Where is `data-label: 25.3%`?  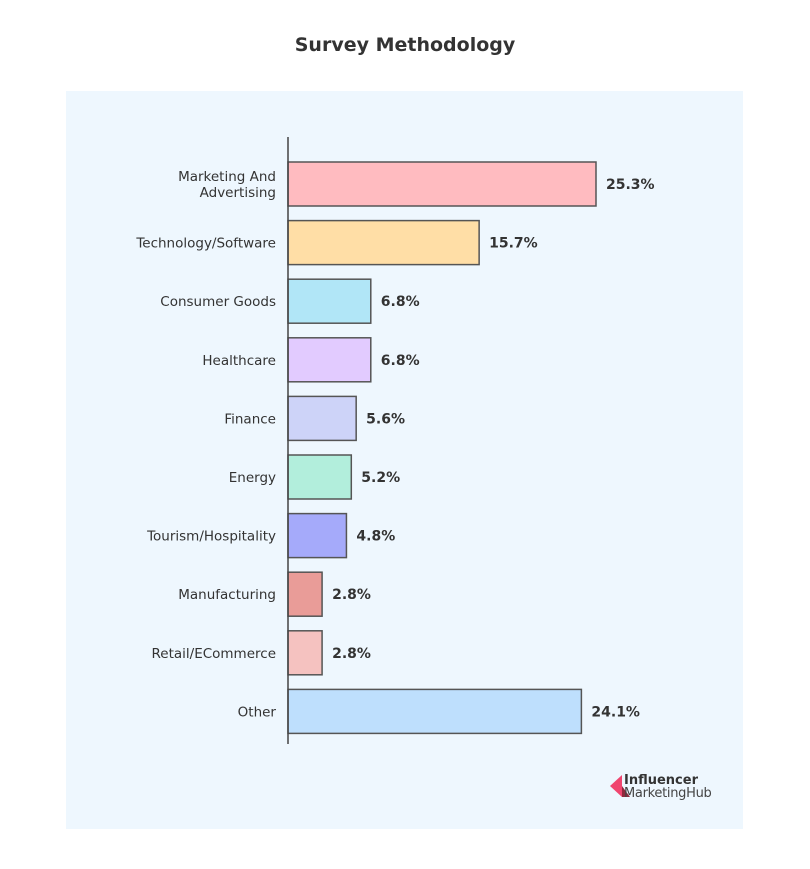 data-label: 25.3% is located at coordinates (630, 185).